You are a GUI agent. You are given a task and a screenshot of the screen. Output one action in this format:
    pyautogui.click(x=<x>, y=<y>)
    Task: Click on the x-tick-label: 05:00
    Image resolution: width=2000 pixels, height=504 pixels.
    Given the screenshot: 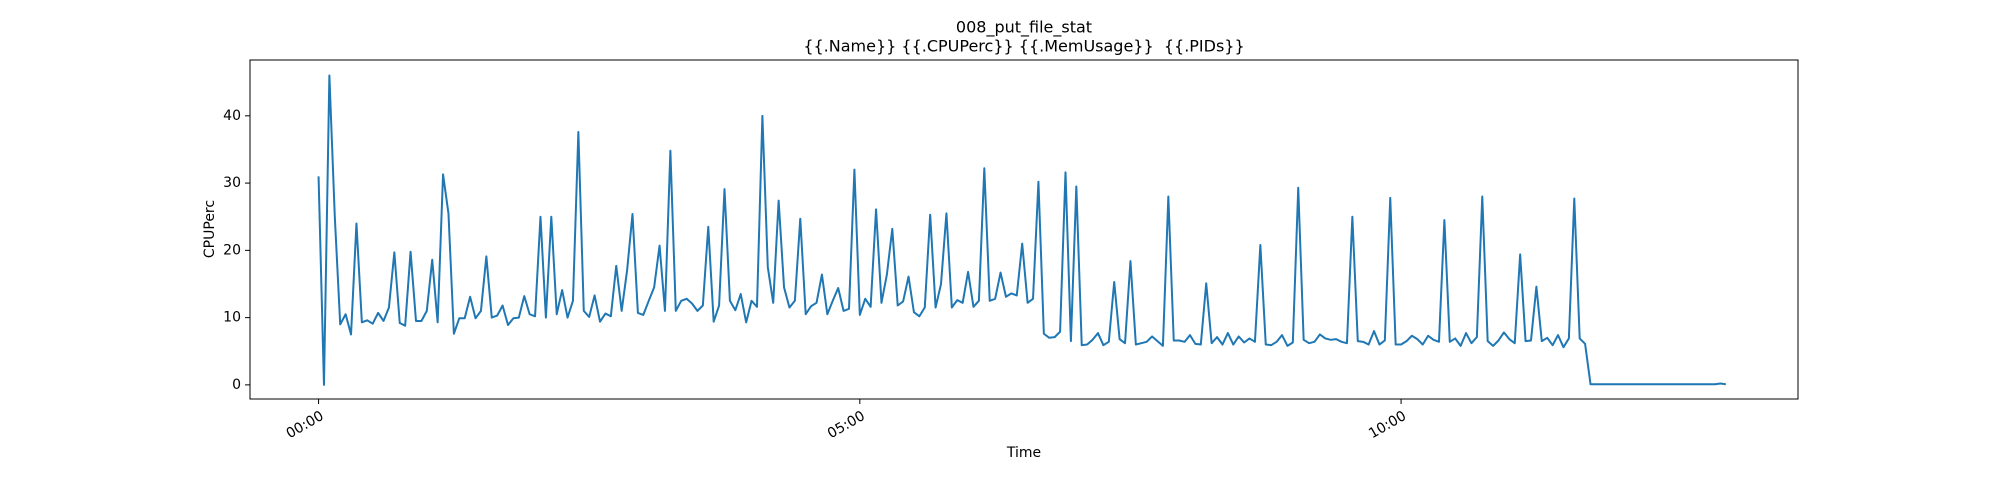 What is the action you would take?
    pyautogui.click(x=846, y=425)
    